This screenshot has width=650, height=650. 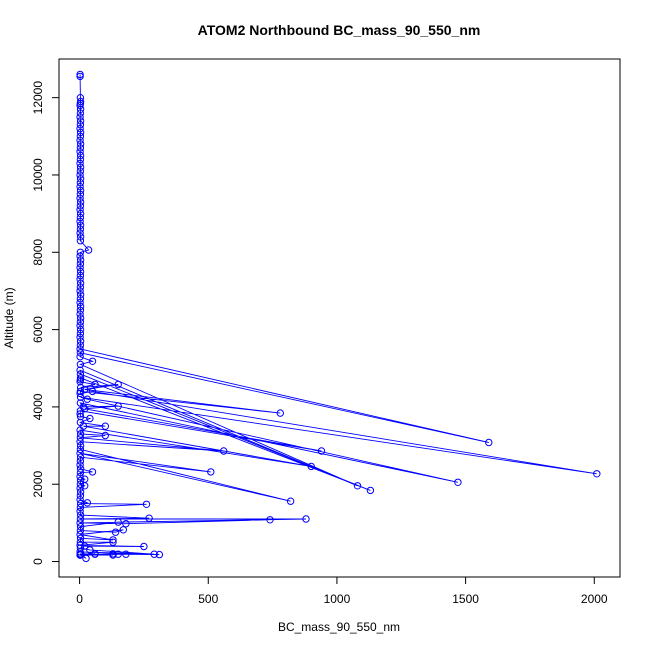 I want to click on x-tick-label: 0, so click(x=79, y=599).